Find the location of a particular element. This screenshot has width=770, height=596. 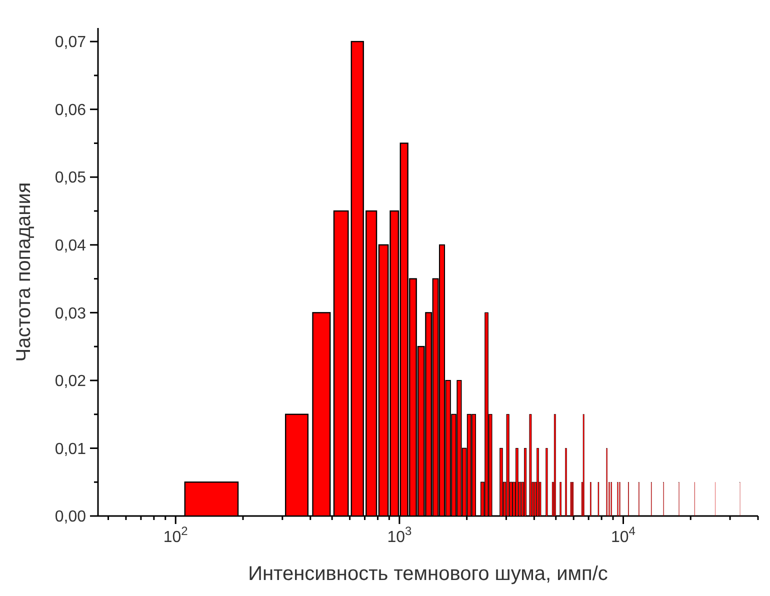

y-tick-label: 0,04 is located at coordinates (70, 245).